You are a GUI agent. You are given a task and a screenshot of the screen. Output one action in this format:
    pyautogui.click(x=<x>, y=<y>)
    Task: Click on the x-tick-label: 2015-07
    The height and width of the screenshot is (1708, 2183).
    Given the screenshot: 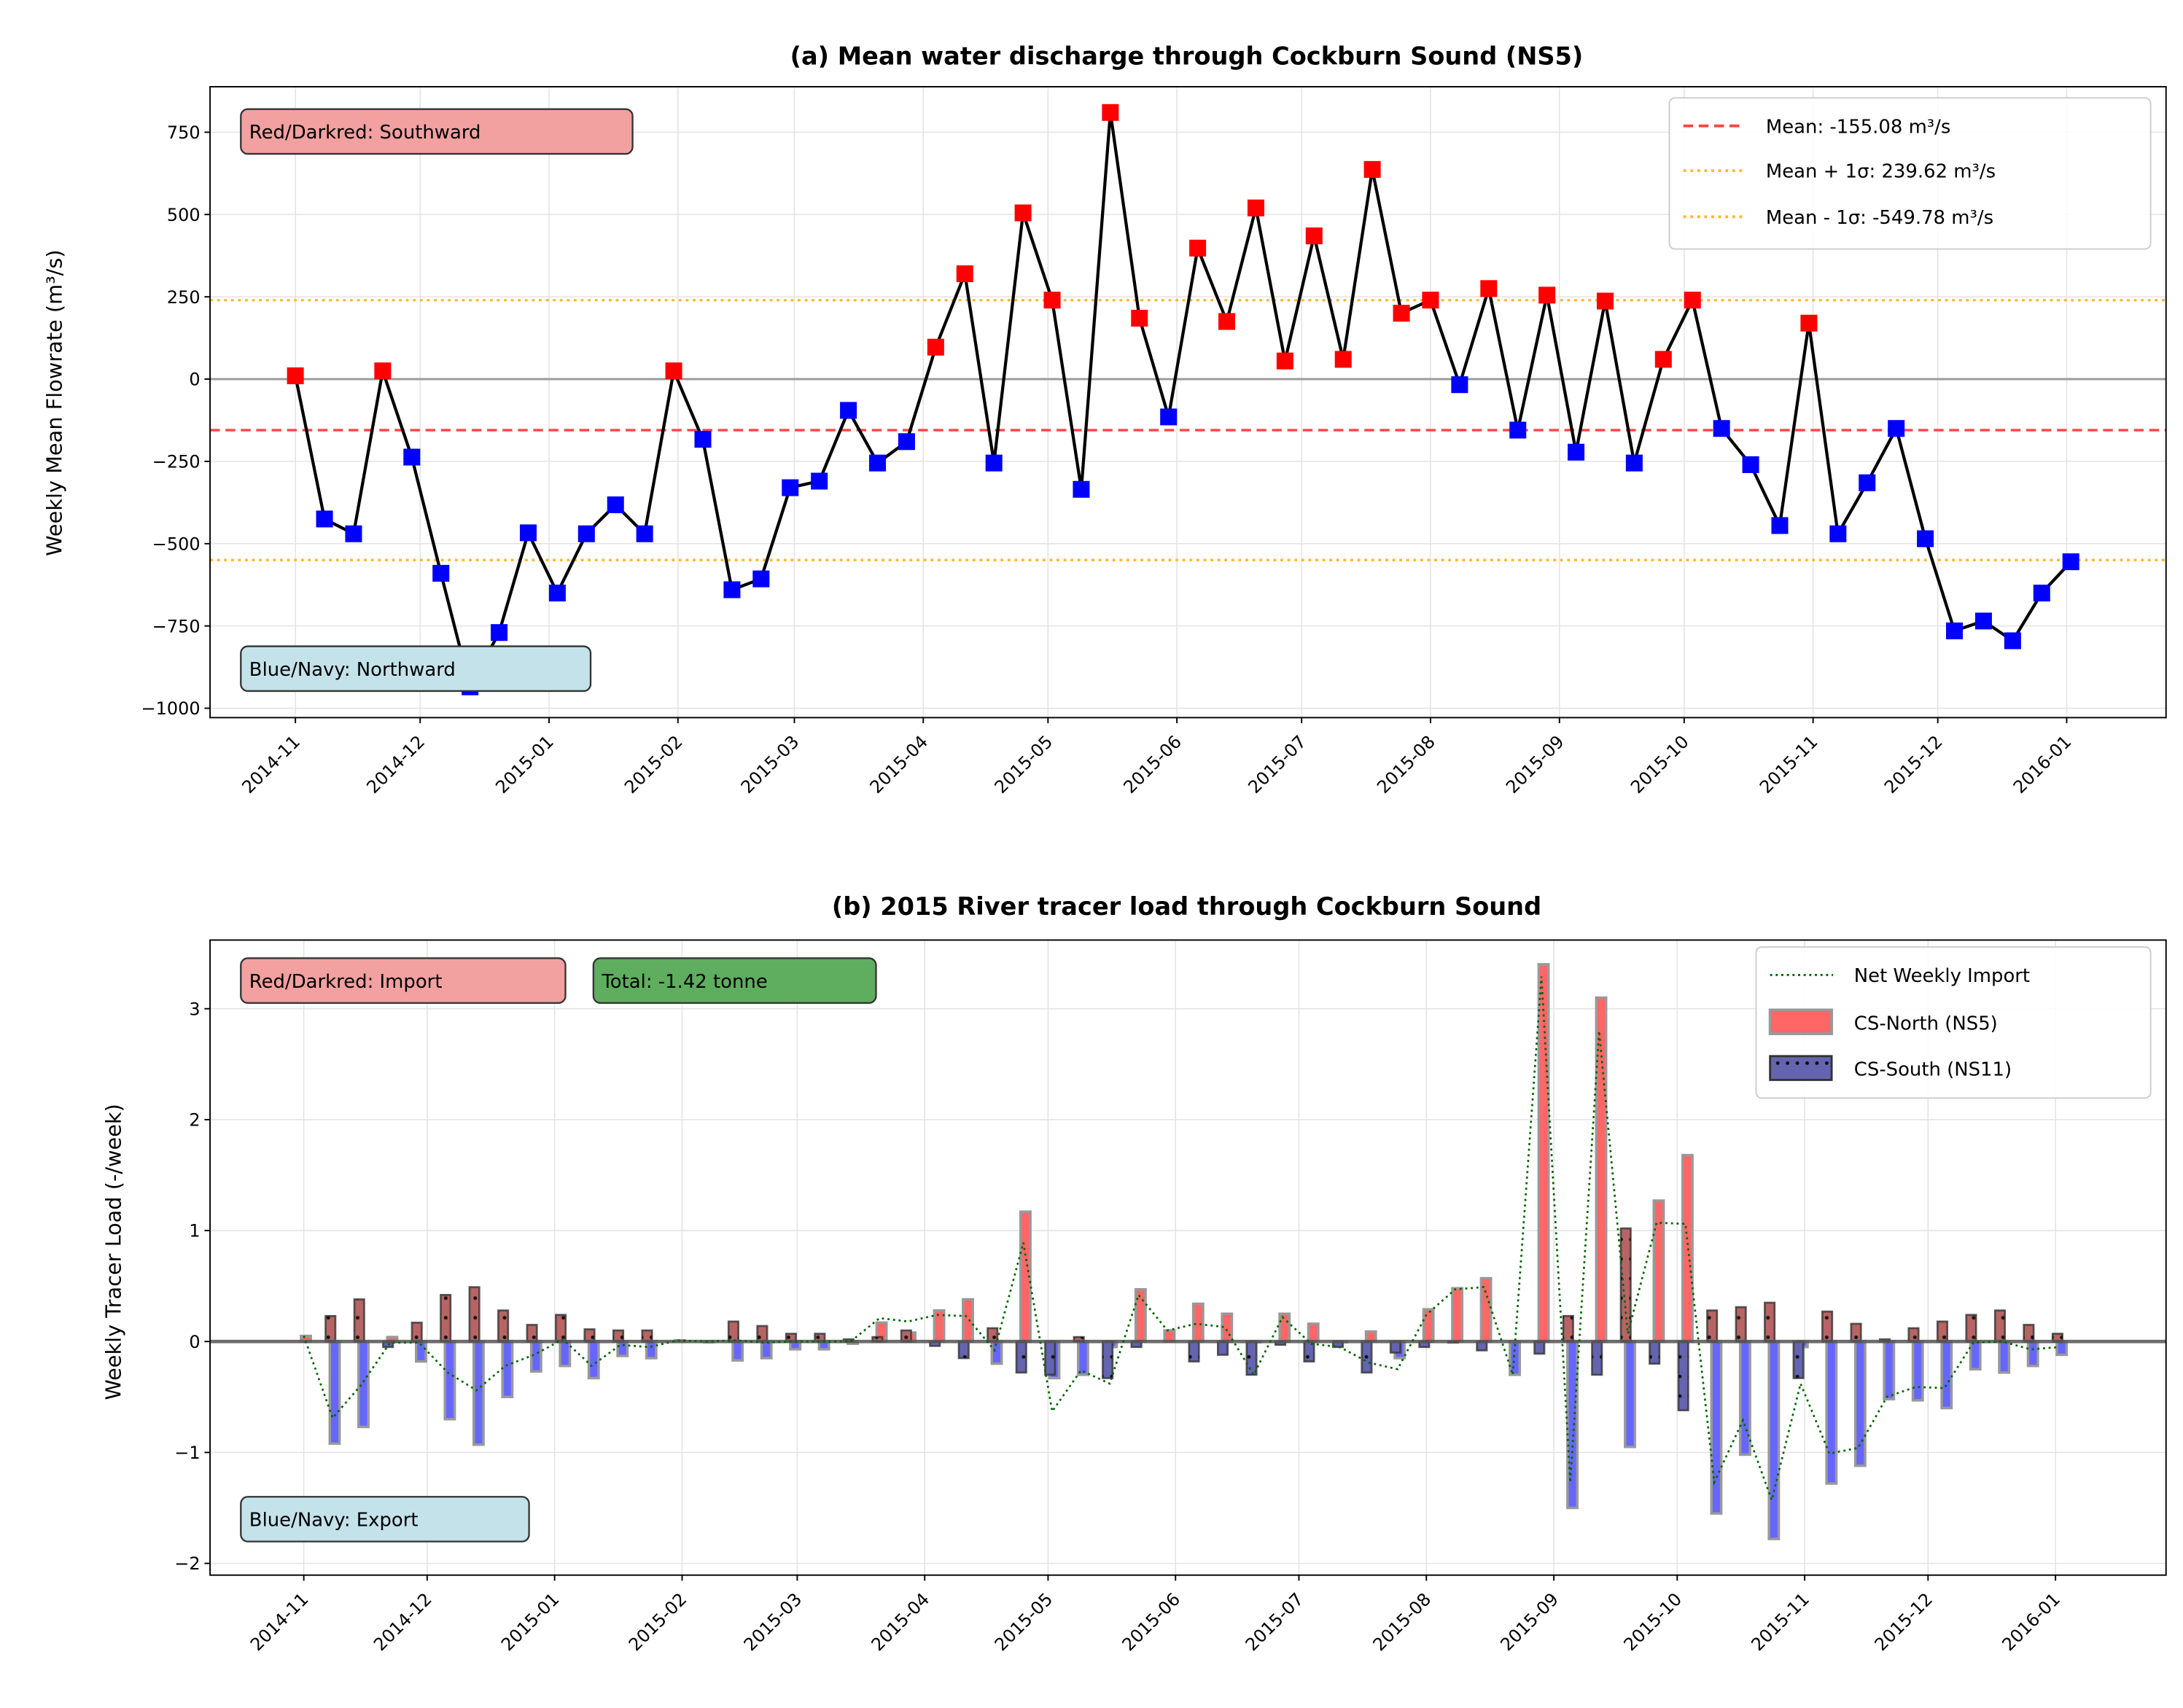 What is the action you would take?
    pyautogui.click(x=1275, y=1622)
    